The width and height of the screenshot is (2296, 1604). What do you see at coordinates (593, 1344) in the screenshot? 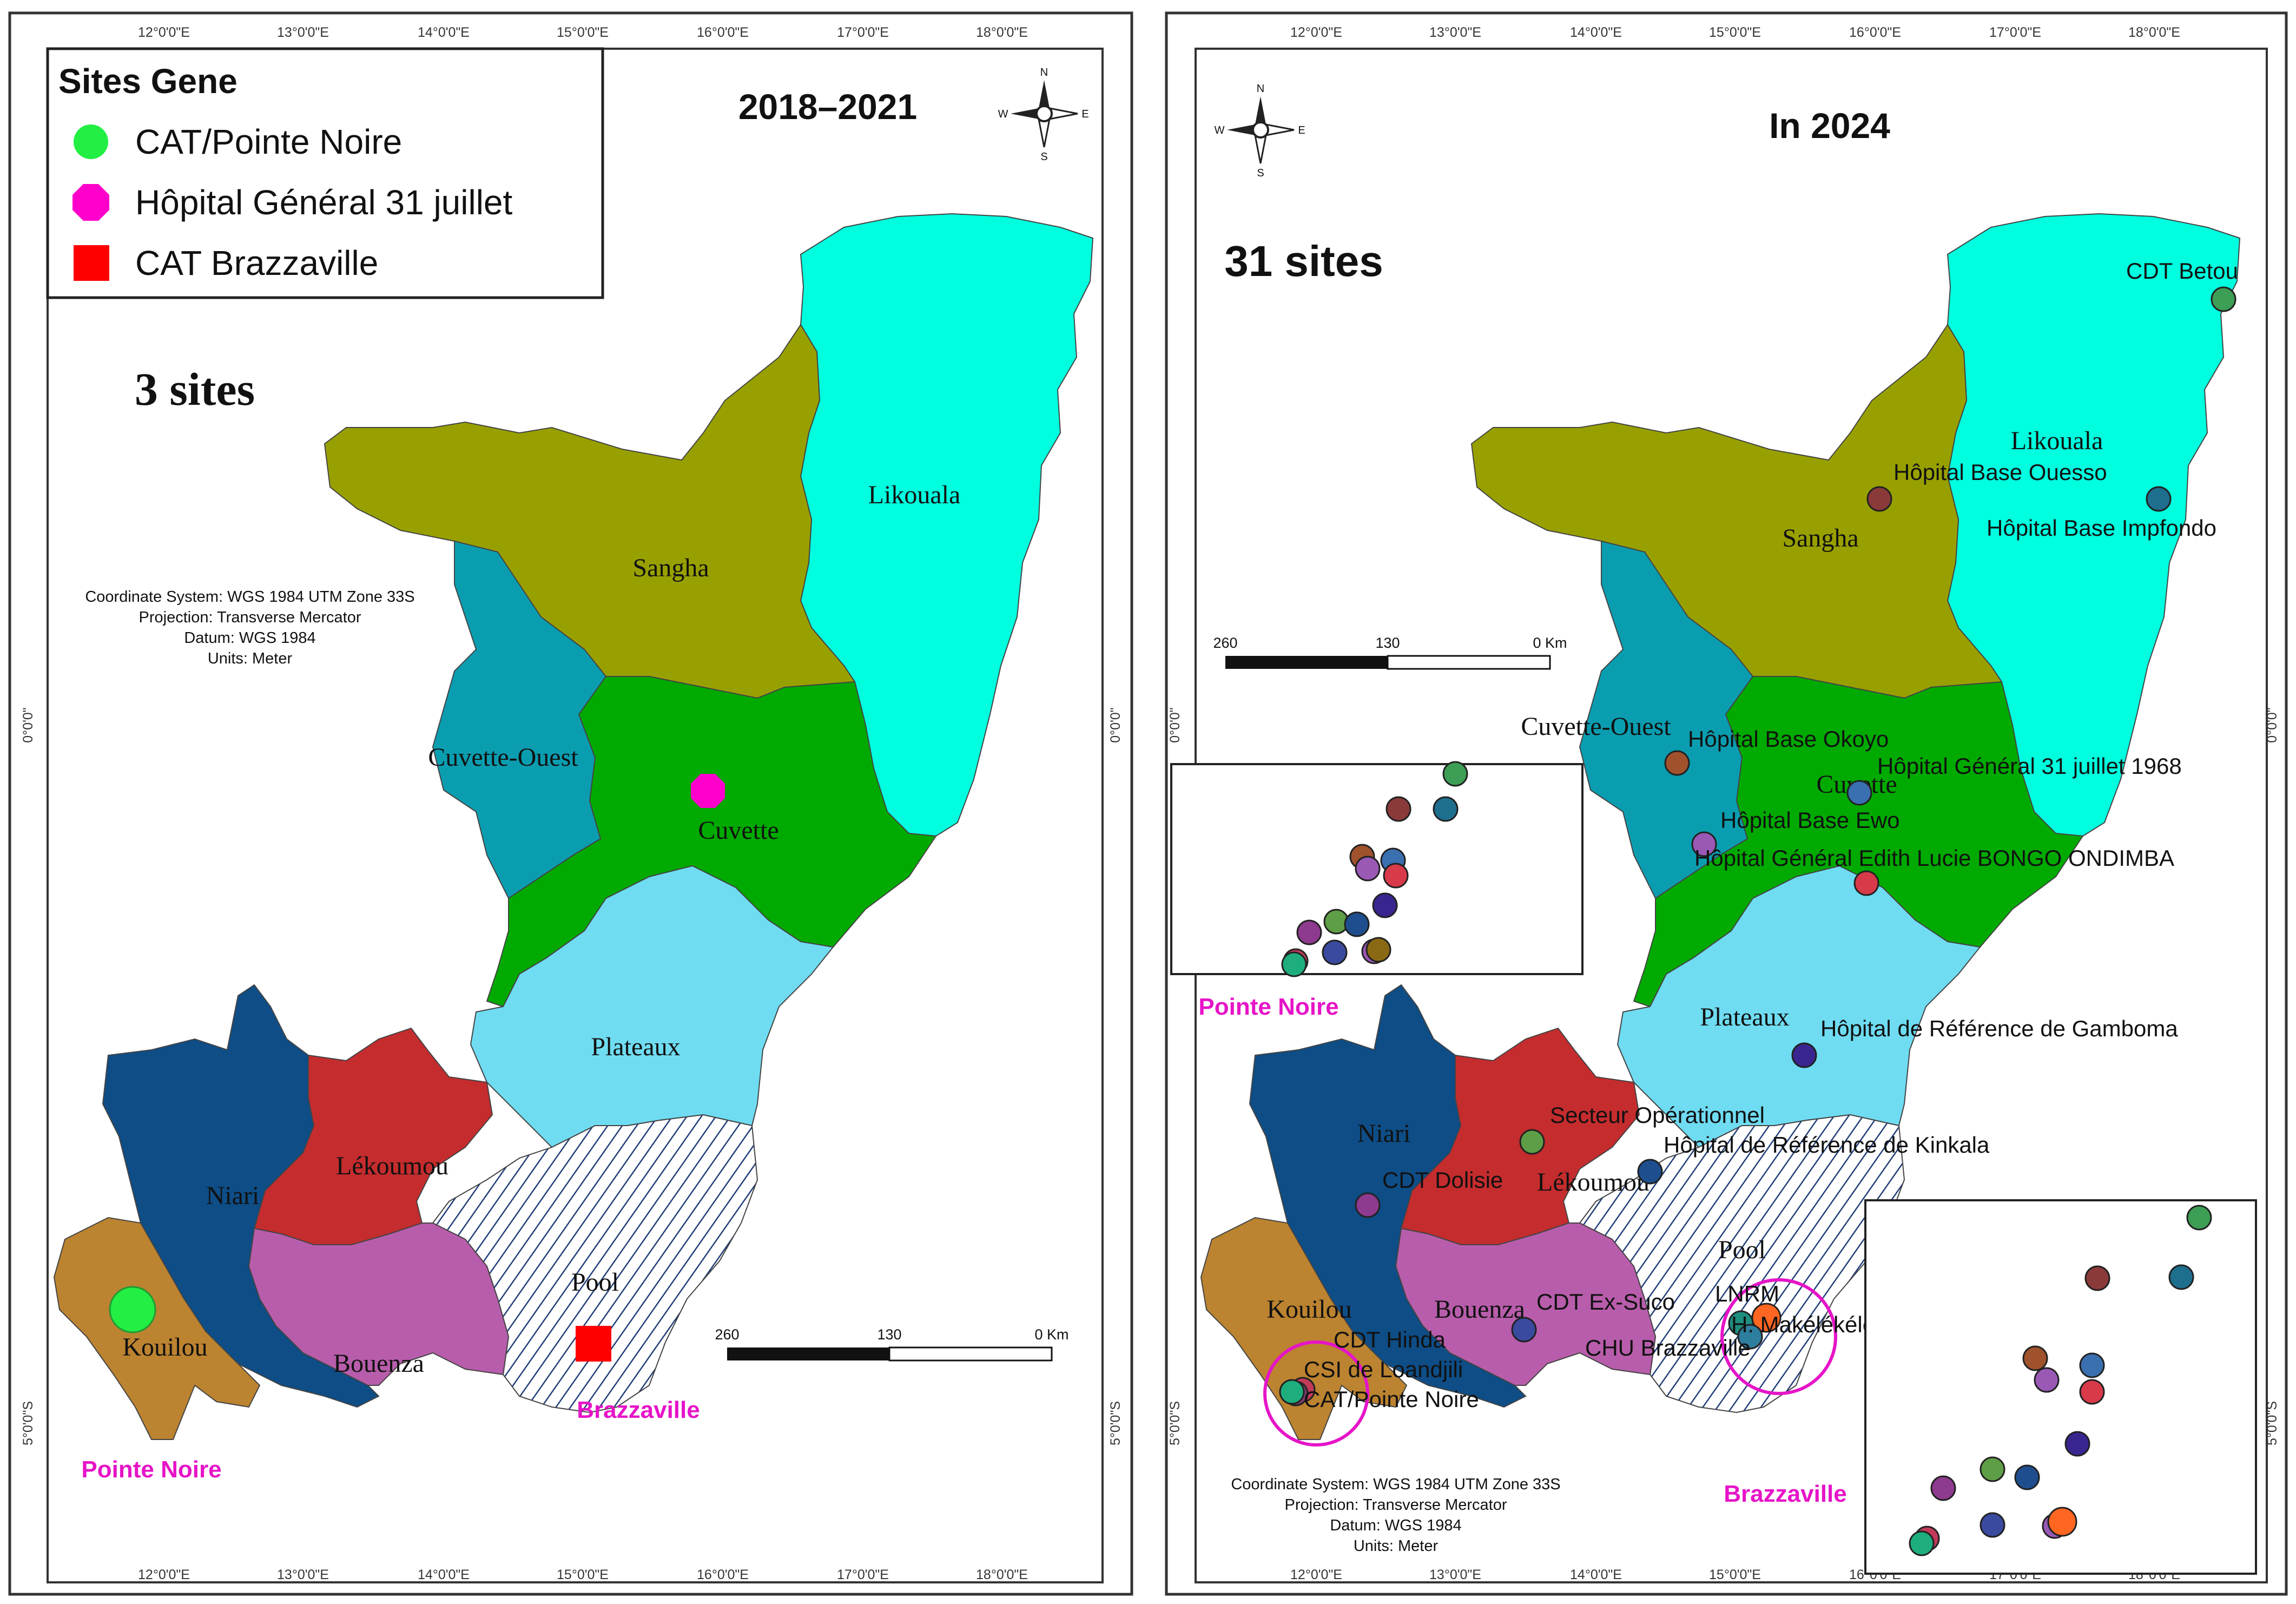
I see `marker-cat-brazzaville` at bounding box center [593, 1344].